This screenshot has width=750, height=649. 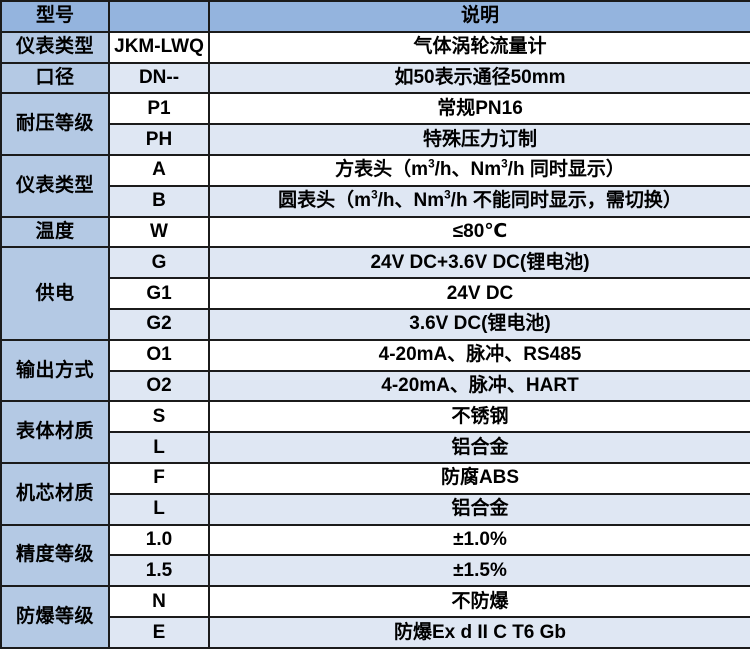 I want to click on row-code-cell: B, so click(x=159, y=201).